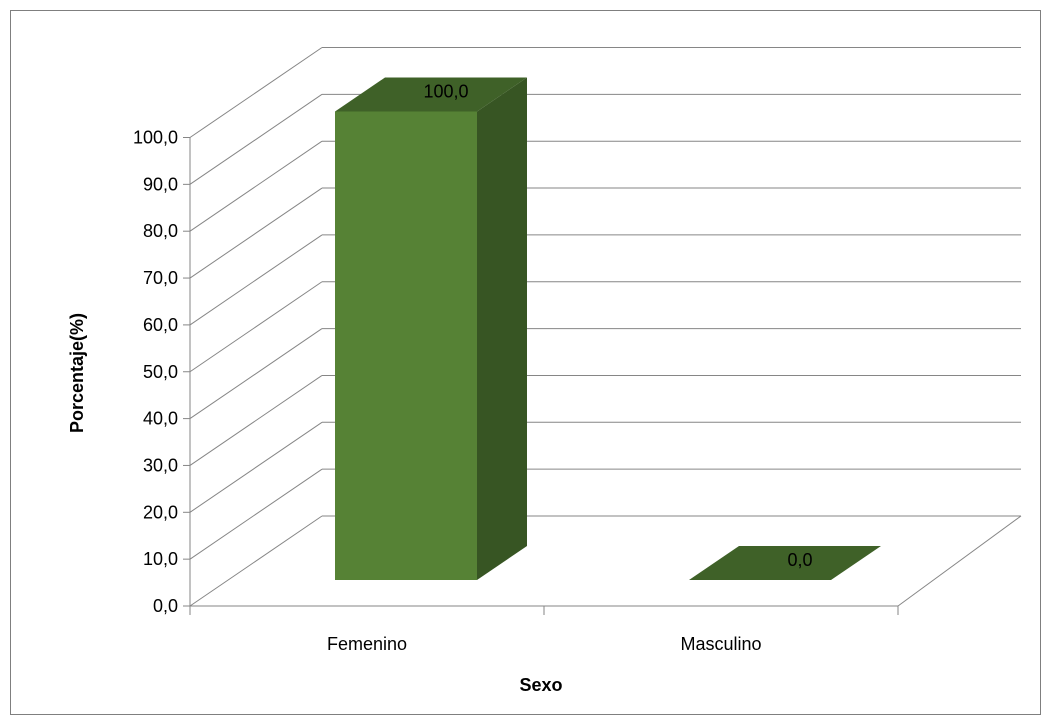 The width and height of the screenshot is (1053, 727). I want to click on data-label: 100,0, so click(445, 92).